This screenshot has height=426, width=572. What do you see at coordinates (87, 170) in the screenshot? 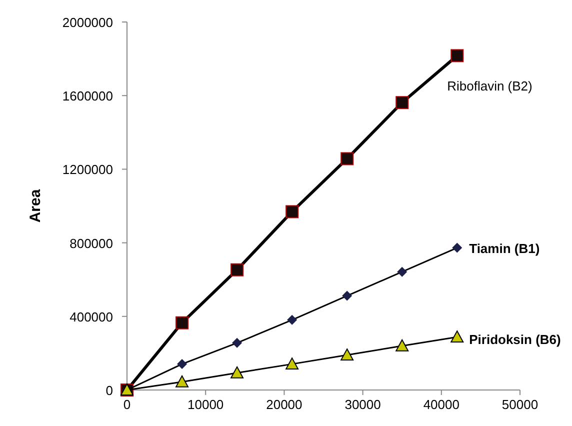
I see `y-tick-label: 1200000` at bounding box center [87, 170].